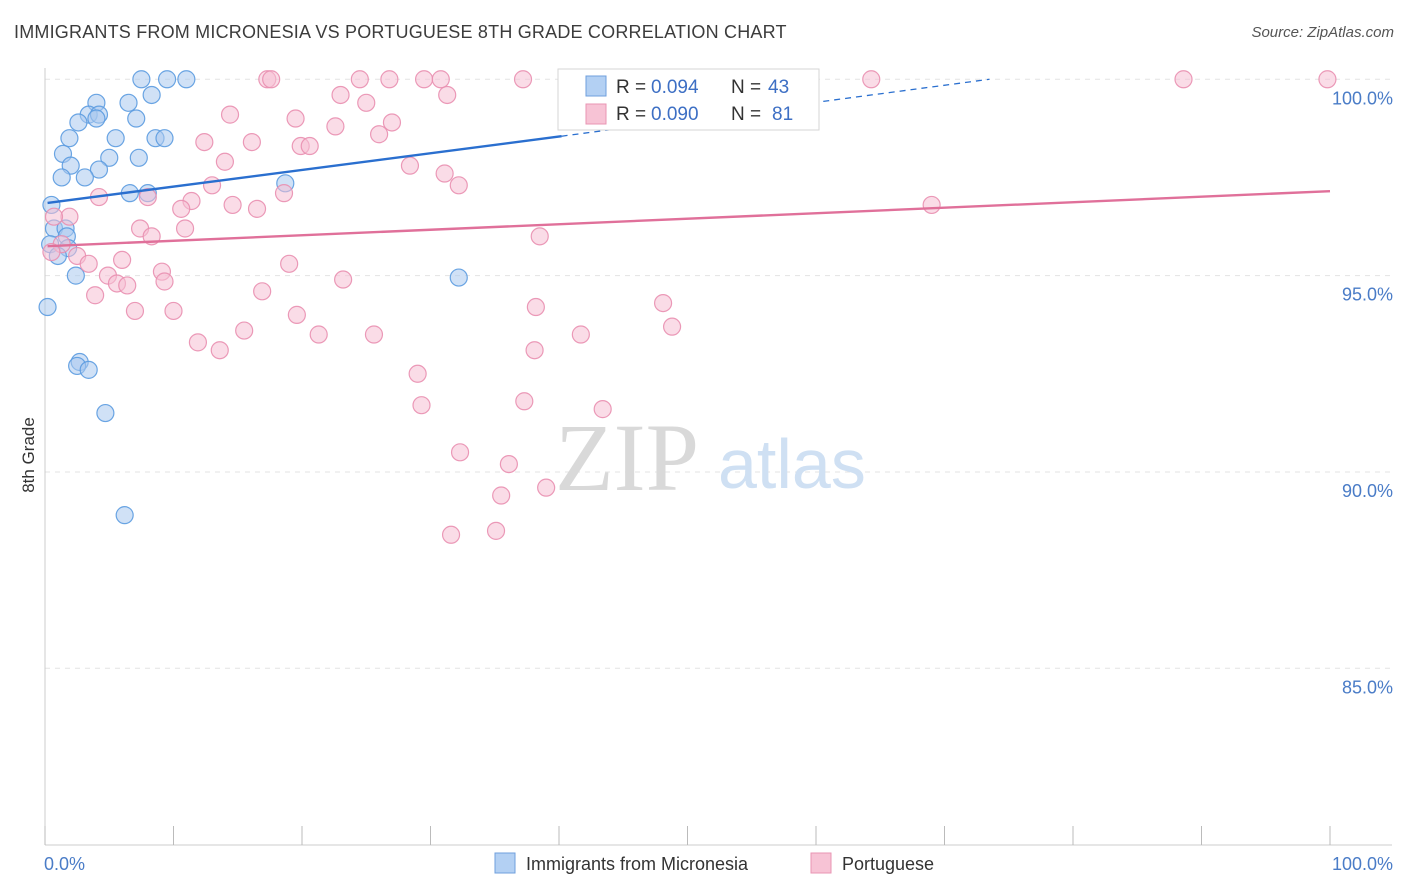  Describe the element at coordinates (64, 864) in the screenshot. I see `x-tick-label: 0.0%` at that location.